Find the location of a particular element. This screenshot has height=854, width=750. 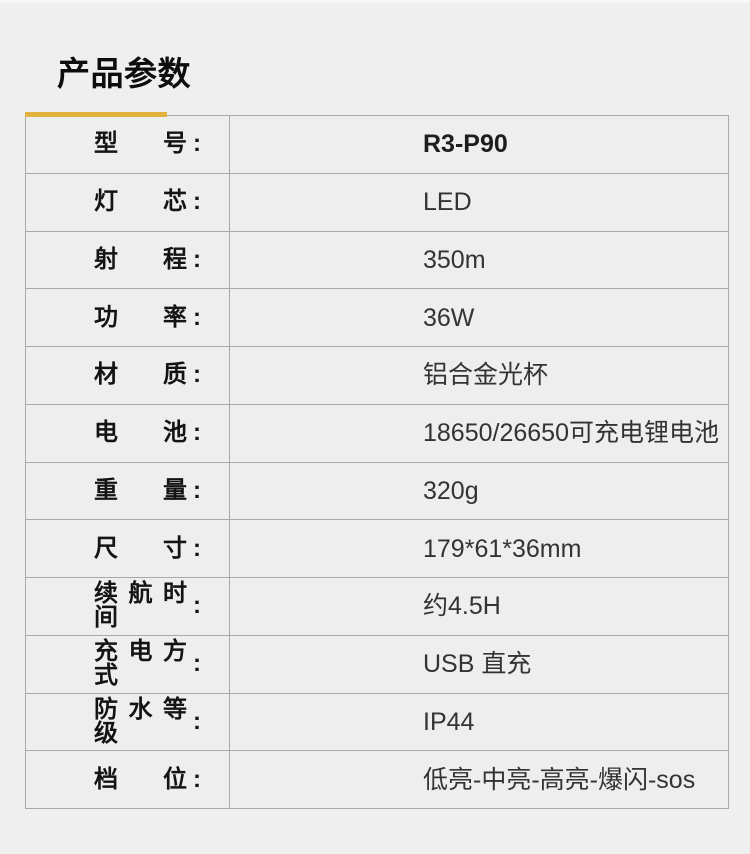

spec-value: 低亮-中亮-高亮-爆闪-sos is located at coordinates (559, 779).